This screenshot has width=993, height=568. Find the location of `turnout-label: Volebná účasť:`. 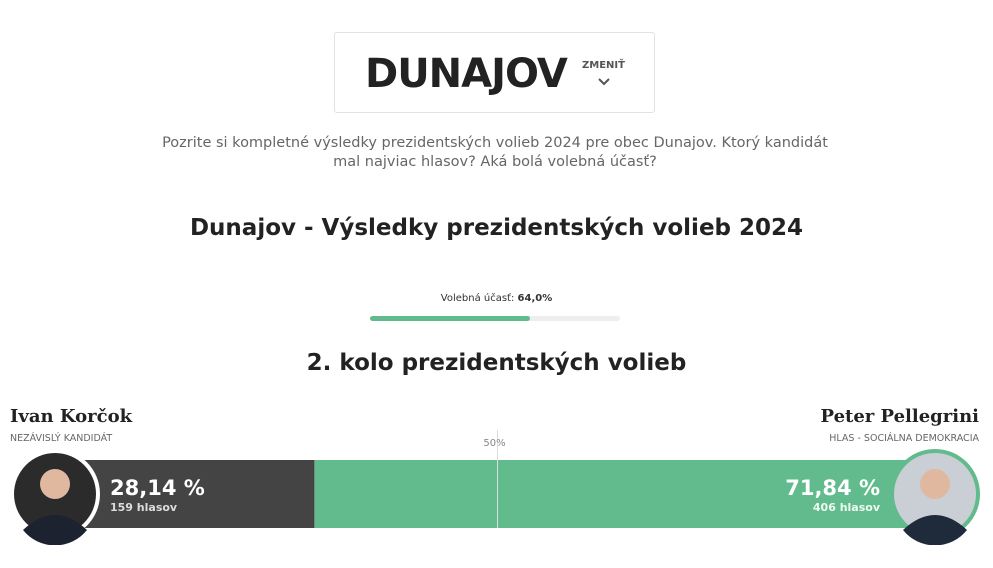

turnout-label: Volebná účasť: is located at coordinates (477, 298).